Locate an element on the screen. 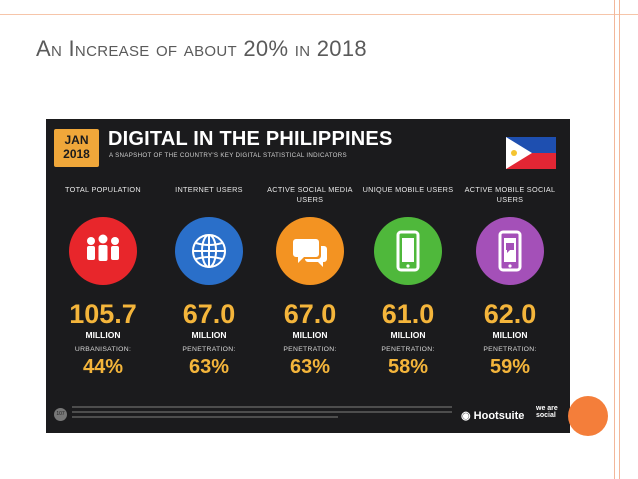 Image resolution: width=638 pixels, height=479 pixels. footer-sources-text is located at coordinates (262, 413).